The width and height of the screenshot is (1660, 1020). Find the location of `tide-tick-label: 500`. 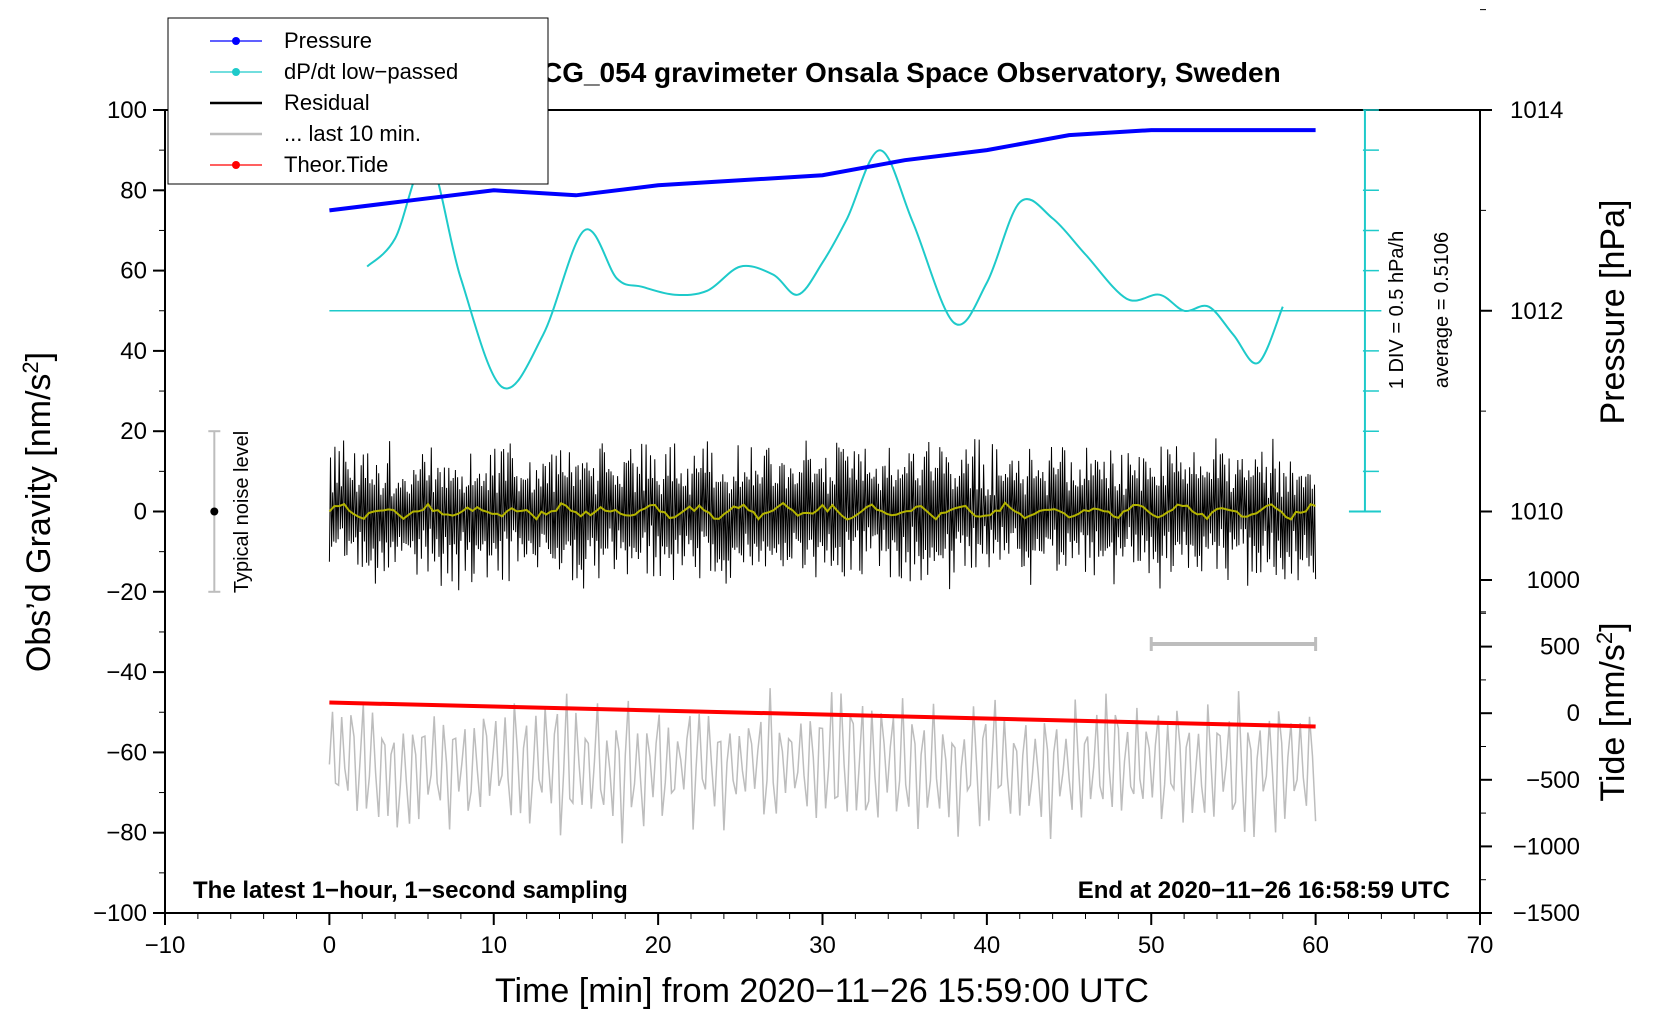

tide-tick-label: 500 is located at coordinates (1560, 647).